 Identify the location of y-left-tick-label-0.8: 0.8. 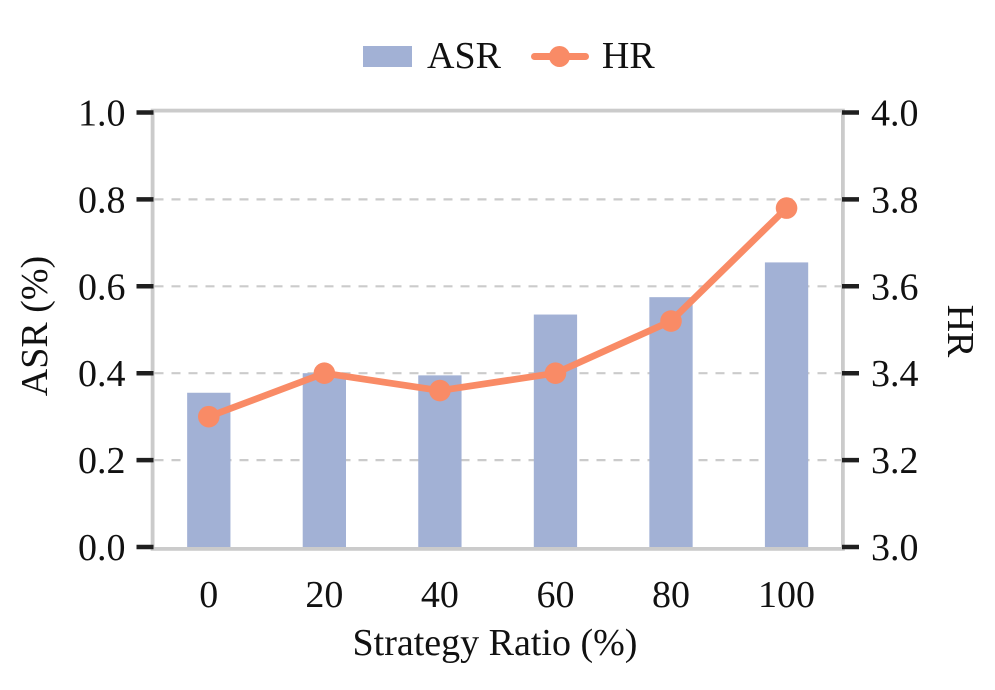
(102, 200).